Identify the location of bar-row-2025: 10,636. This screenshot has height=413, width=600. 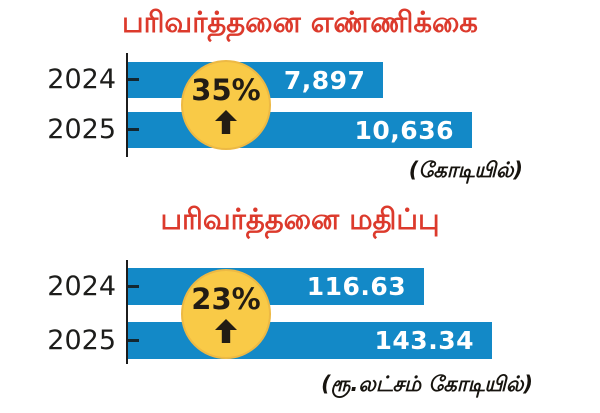
(300, 130).